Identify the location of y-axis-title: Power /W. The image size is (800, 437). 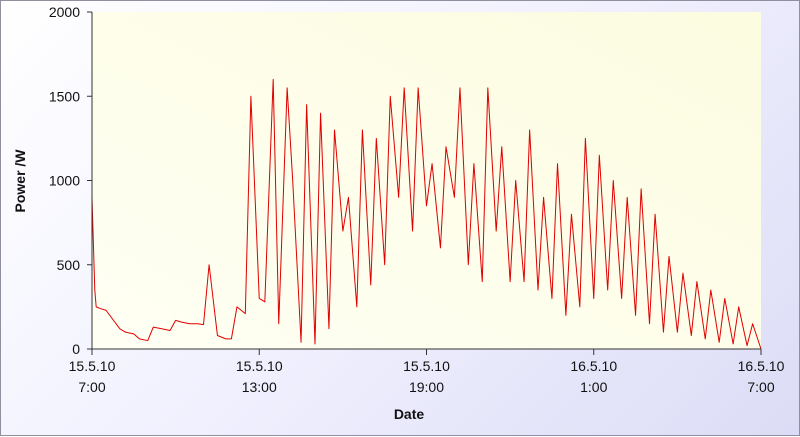
(20, 181).